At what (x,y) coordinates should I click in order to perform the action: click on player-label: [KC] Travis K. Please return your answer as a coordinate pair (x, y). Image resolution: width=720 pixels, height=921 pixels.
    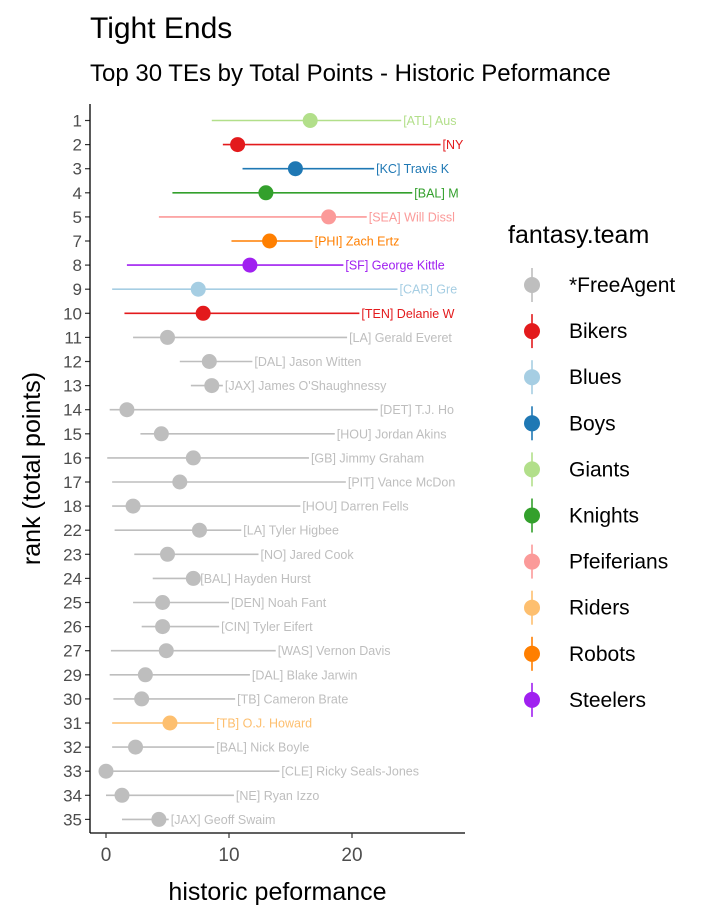
    Looking at the image, I should click on (413, 169).